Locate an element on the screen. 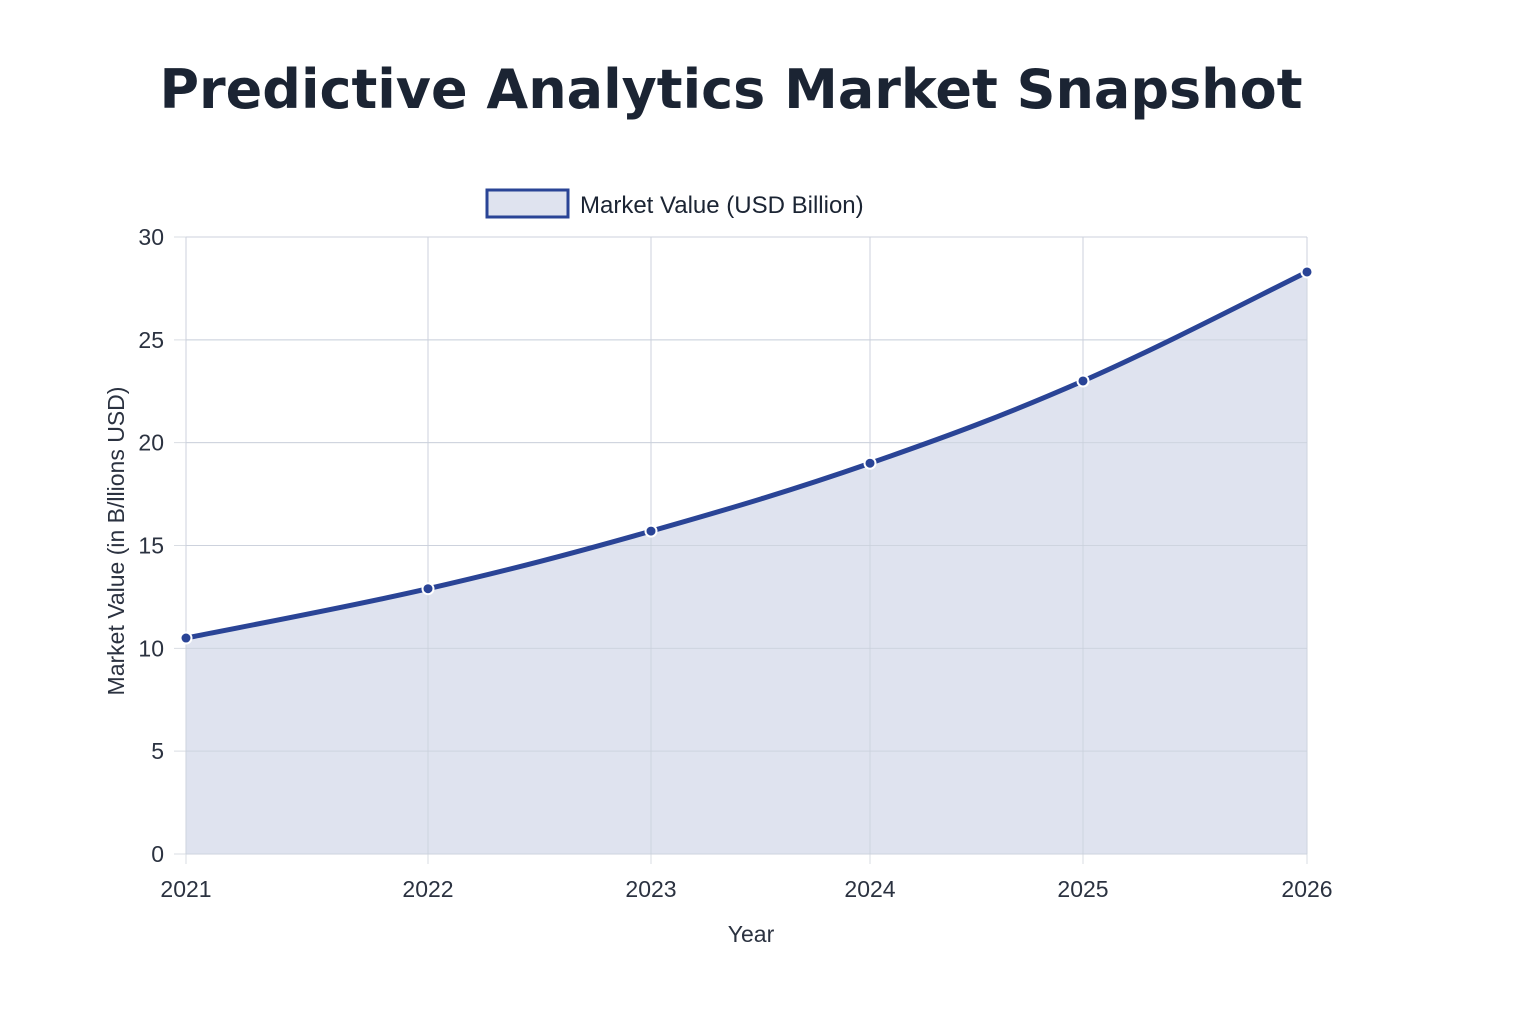 The image size is (1536, 1024). legend: Market Value (USD Billion) is located at coordinates (674, 203).